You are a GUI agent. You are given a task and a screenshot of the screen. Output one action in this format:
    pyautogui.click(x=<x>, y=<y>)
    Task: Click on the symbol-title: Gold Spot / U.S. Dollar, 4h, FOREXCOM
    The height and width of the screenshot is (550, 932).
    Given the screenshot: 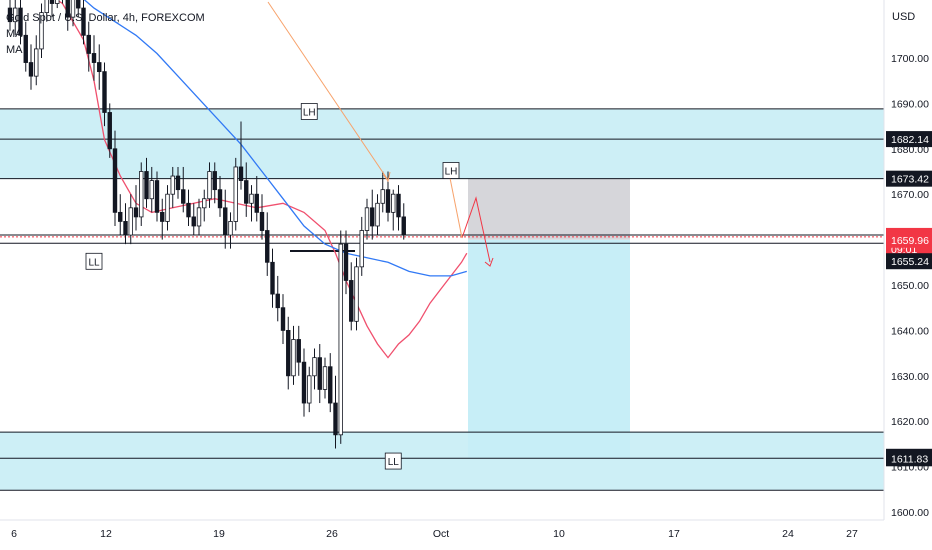 What is the action you would take?
    pyautogui.click(x=105, y=18)
    